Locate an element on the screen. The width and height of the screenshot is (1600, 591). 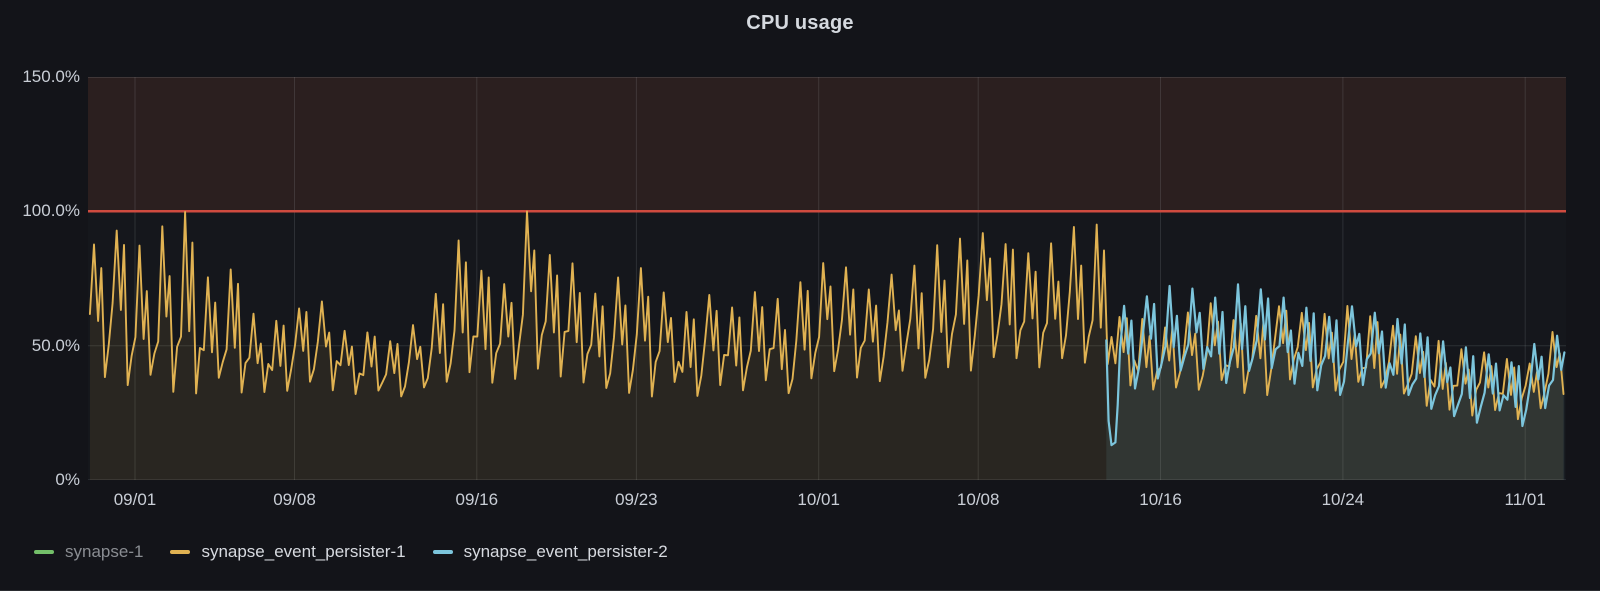
y-axis-label: 50.0% is located at coordinates (55, 345).